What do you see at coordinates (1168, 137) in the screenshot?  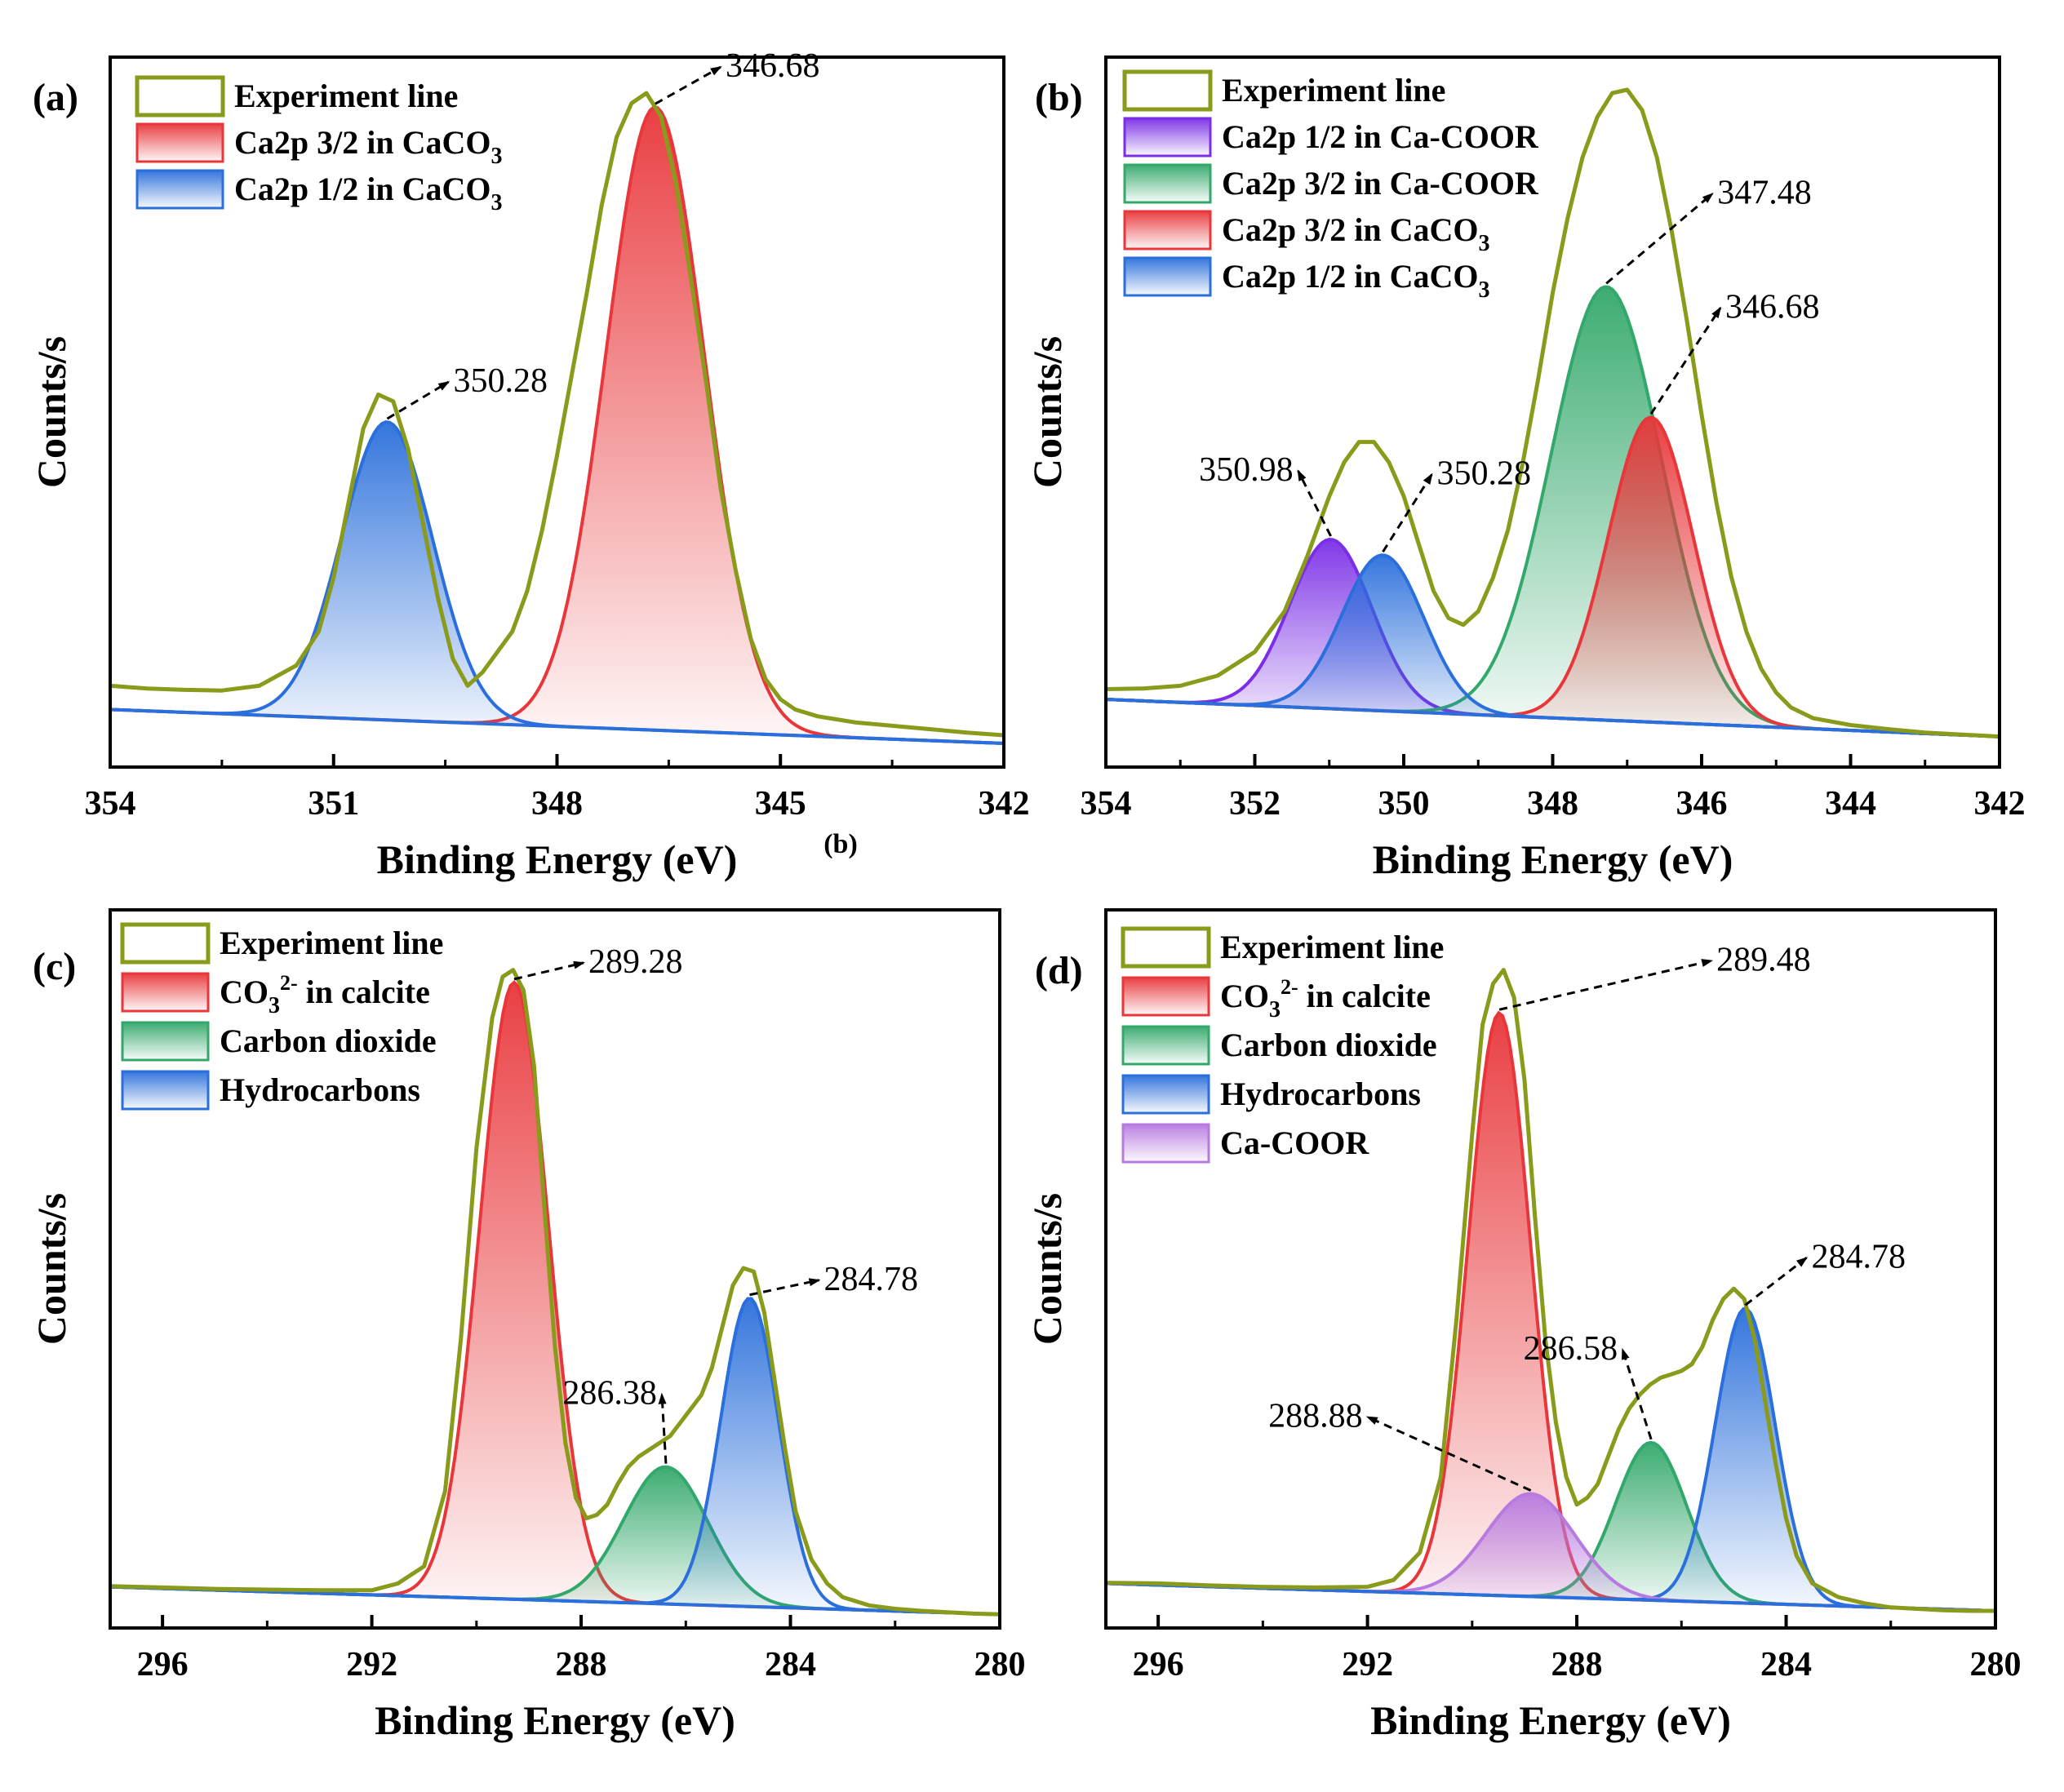 I see `legend-swatch-violet` at bounding box center [1168, 137].